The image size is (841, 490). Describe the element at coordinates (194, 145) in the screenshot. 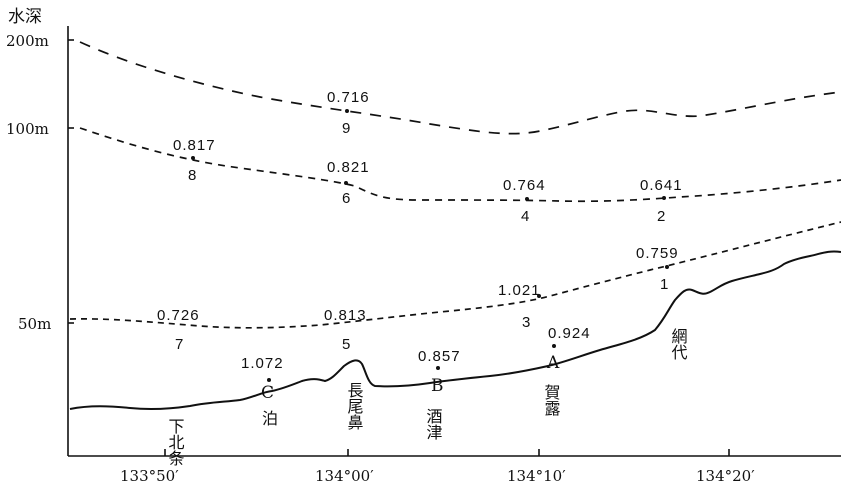

I see `station-value-8: 0.817` at that location.